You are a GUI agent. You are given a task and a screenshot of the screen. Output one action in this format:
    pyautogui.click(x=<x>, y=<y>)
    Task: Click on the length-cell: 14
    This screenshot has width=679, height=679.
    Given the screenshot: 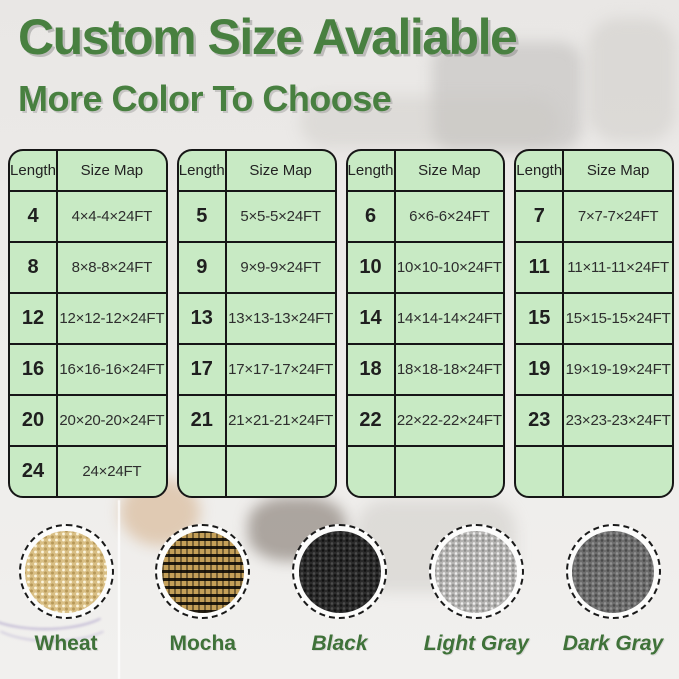 What is the action you would take?
    pyautogui.click(x=372, y=318)
    